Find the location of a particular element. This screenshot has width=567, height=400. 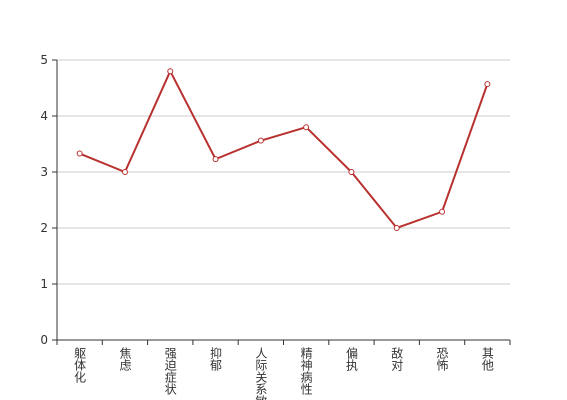

y-tick-label: 0 is located at coordinates (44, 340).